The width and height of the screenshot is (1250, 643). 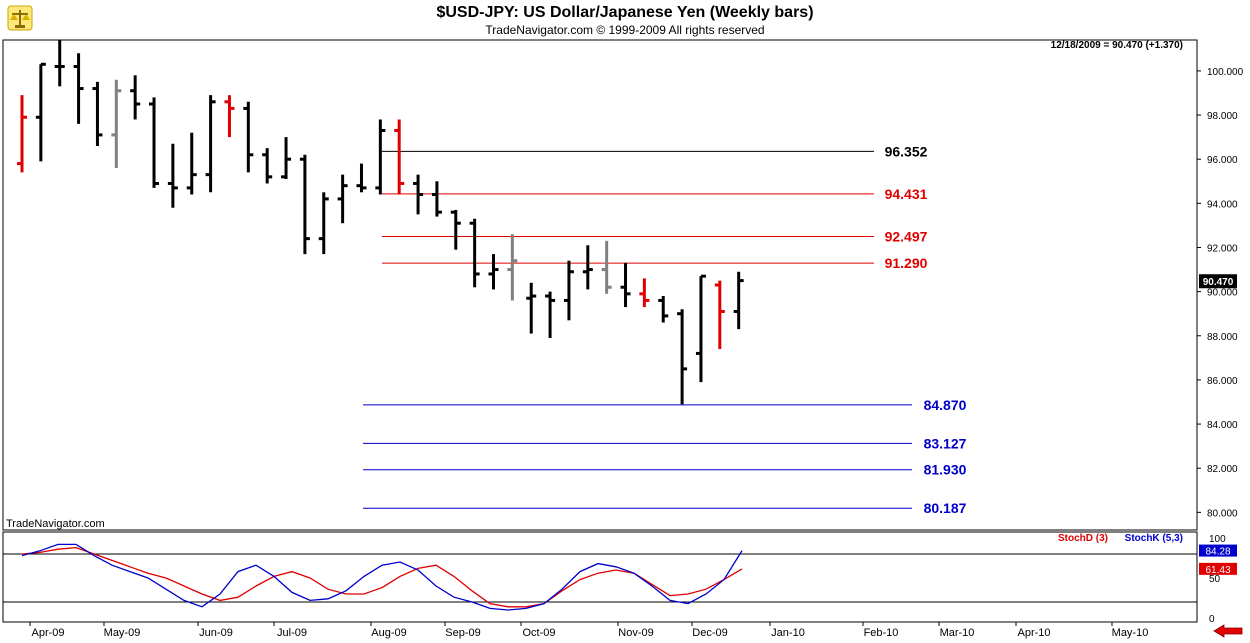 What do you see at coordinates (1130, 633) in the screenshot?
I see `x-tick-label: May-10` at bounding box center [1130, 633].